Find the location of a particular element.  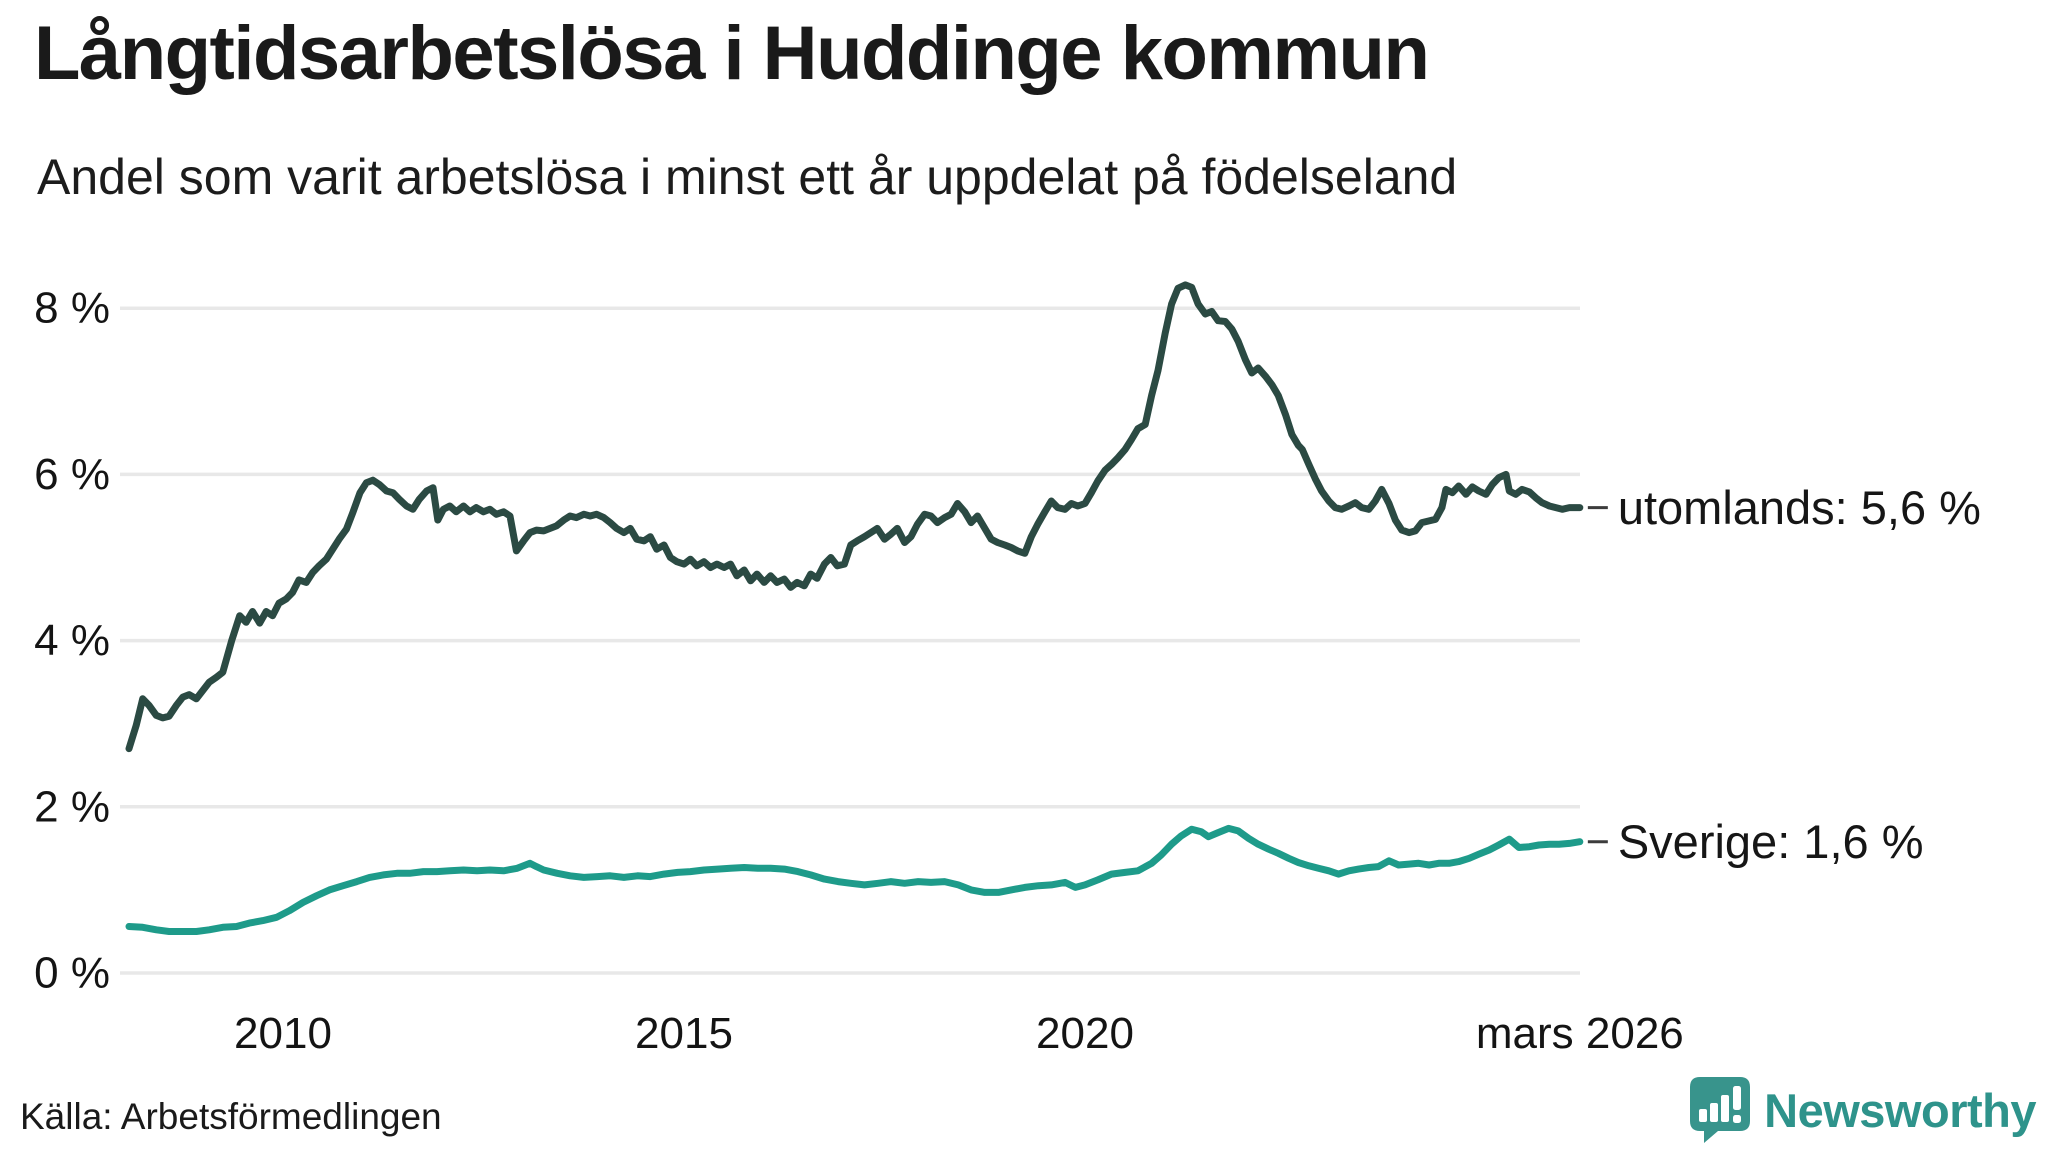

source-note: Källa: Arbetsförmedlingen is located at coordinates (231, 1116).